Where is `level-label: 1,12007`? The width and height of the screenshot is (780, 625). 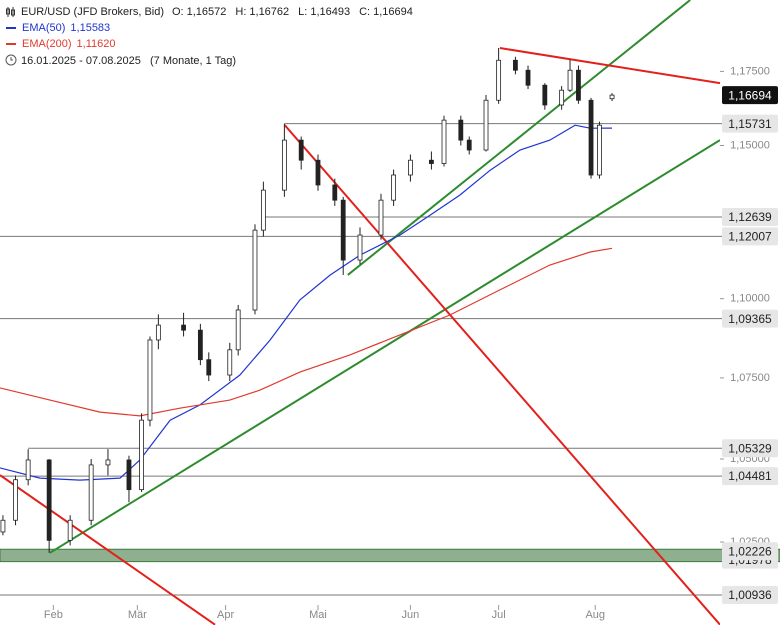 level-label: 1,12007 is located at coordinates (750, 237).